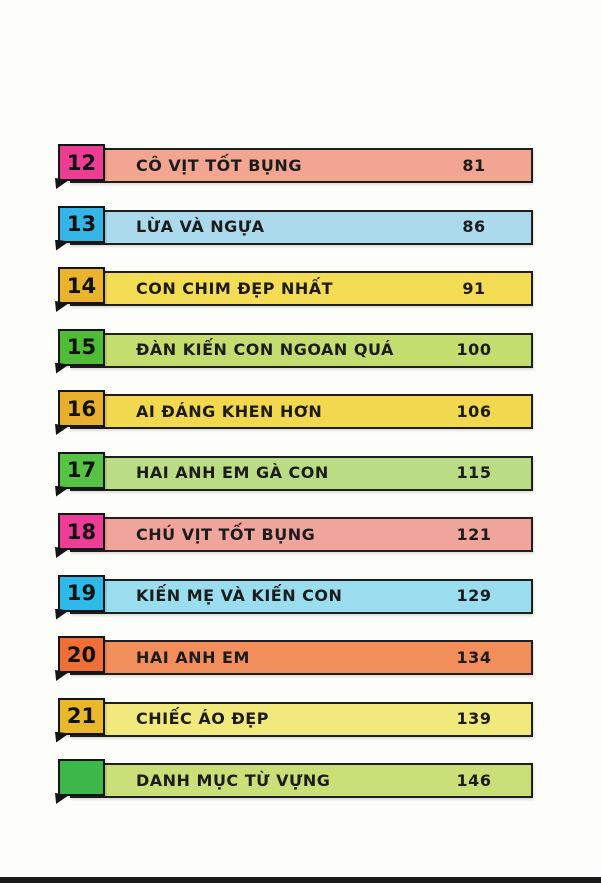 This screenshot has height=883, width=601. I want to click on toc-bar: CÔ VỊT TỐT BỤNG 81, so click(301, 165).